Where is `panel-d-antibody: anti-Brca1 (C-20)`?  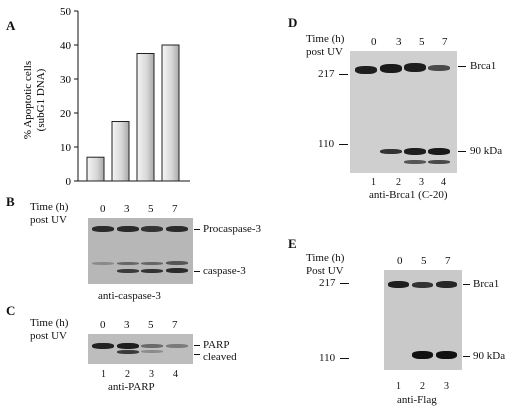 panel-d-antibody: anti-Brca1 (C-20) is located at coordinates (408, 195).